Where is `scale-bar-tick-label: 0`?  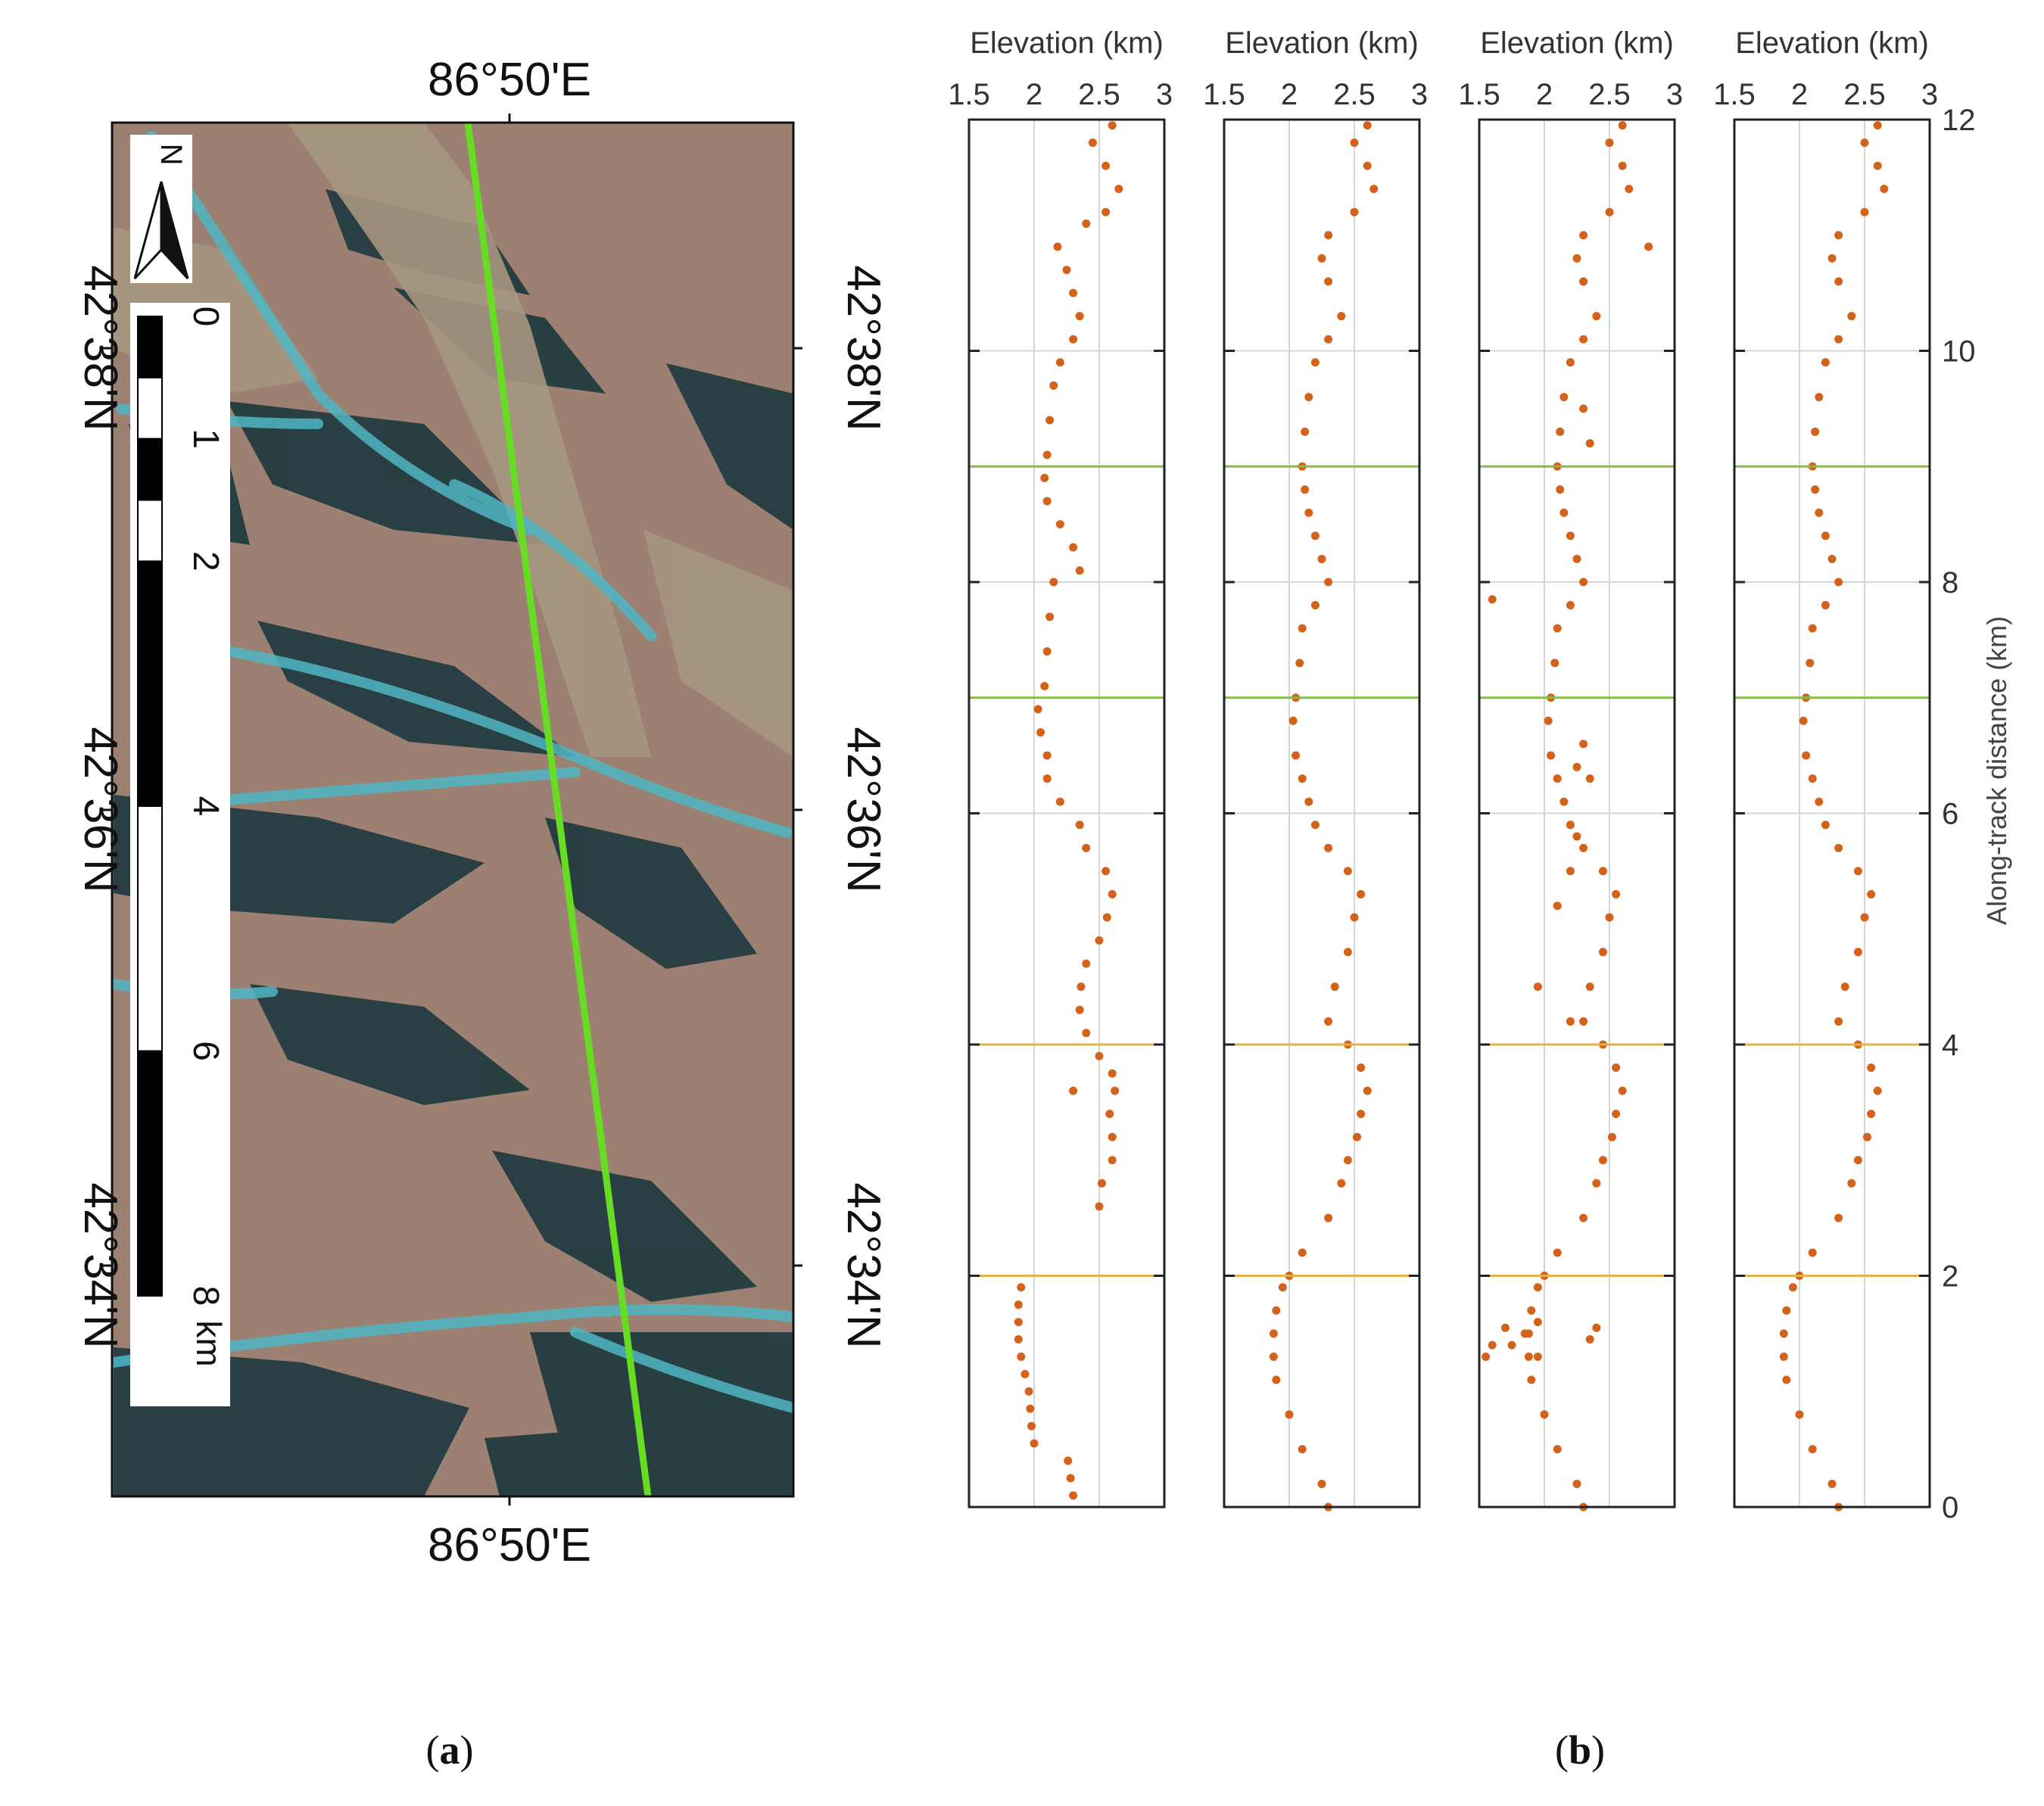
scale-bar-tick-label: 0 is located at coordinates (205, 317).